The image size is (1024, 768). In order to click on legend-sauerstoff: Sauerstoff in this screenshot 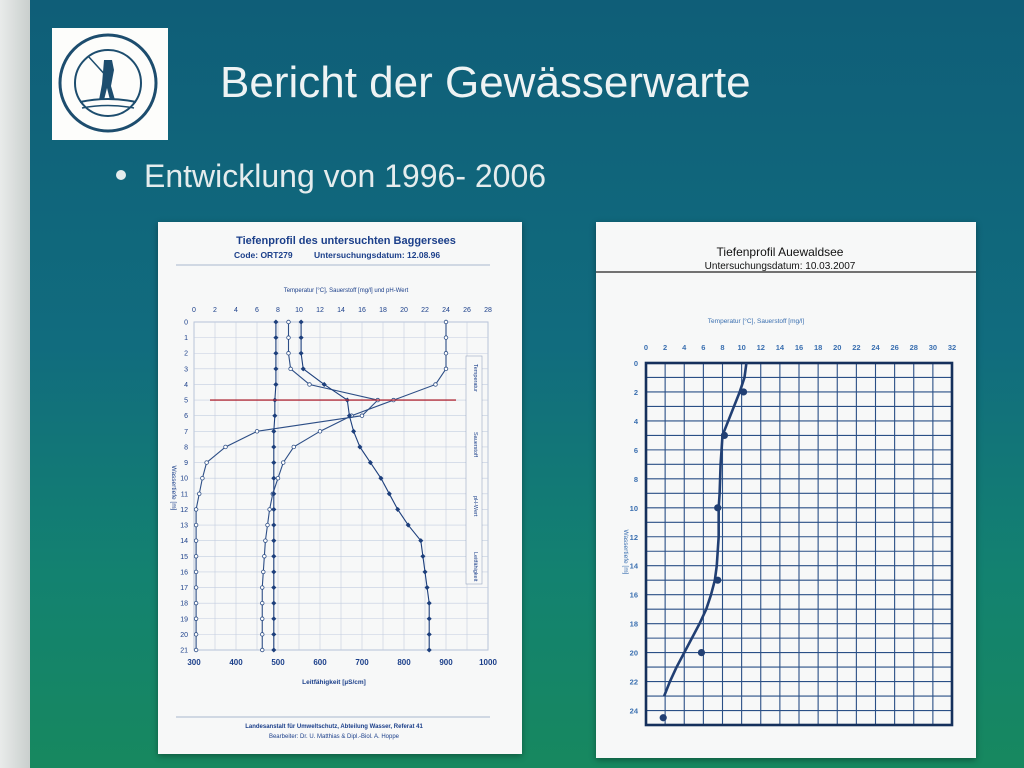, I will do `click(475, 444)`.